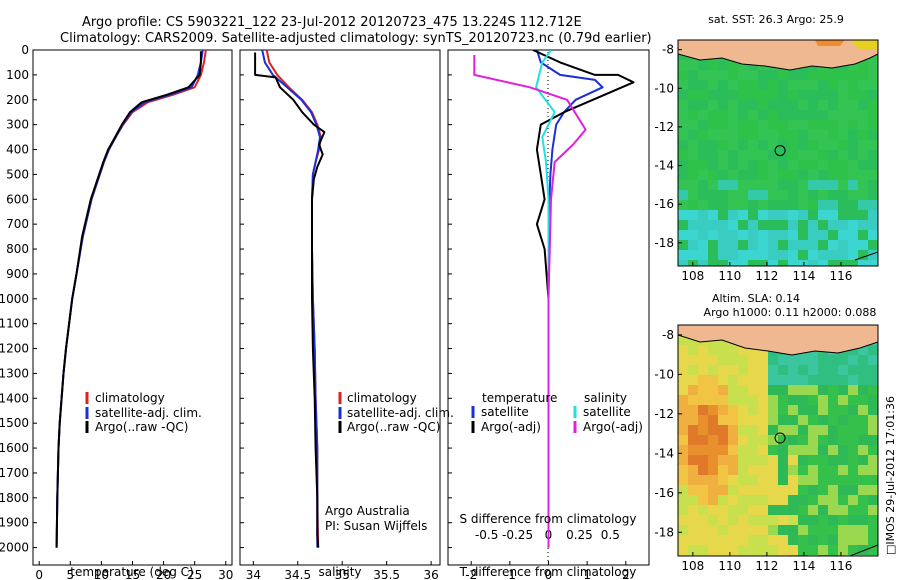  I want to click on series-satellite-adj-clim-, so click(129, 299).